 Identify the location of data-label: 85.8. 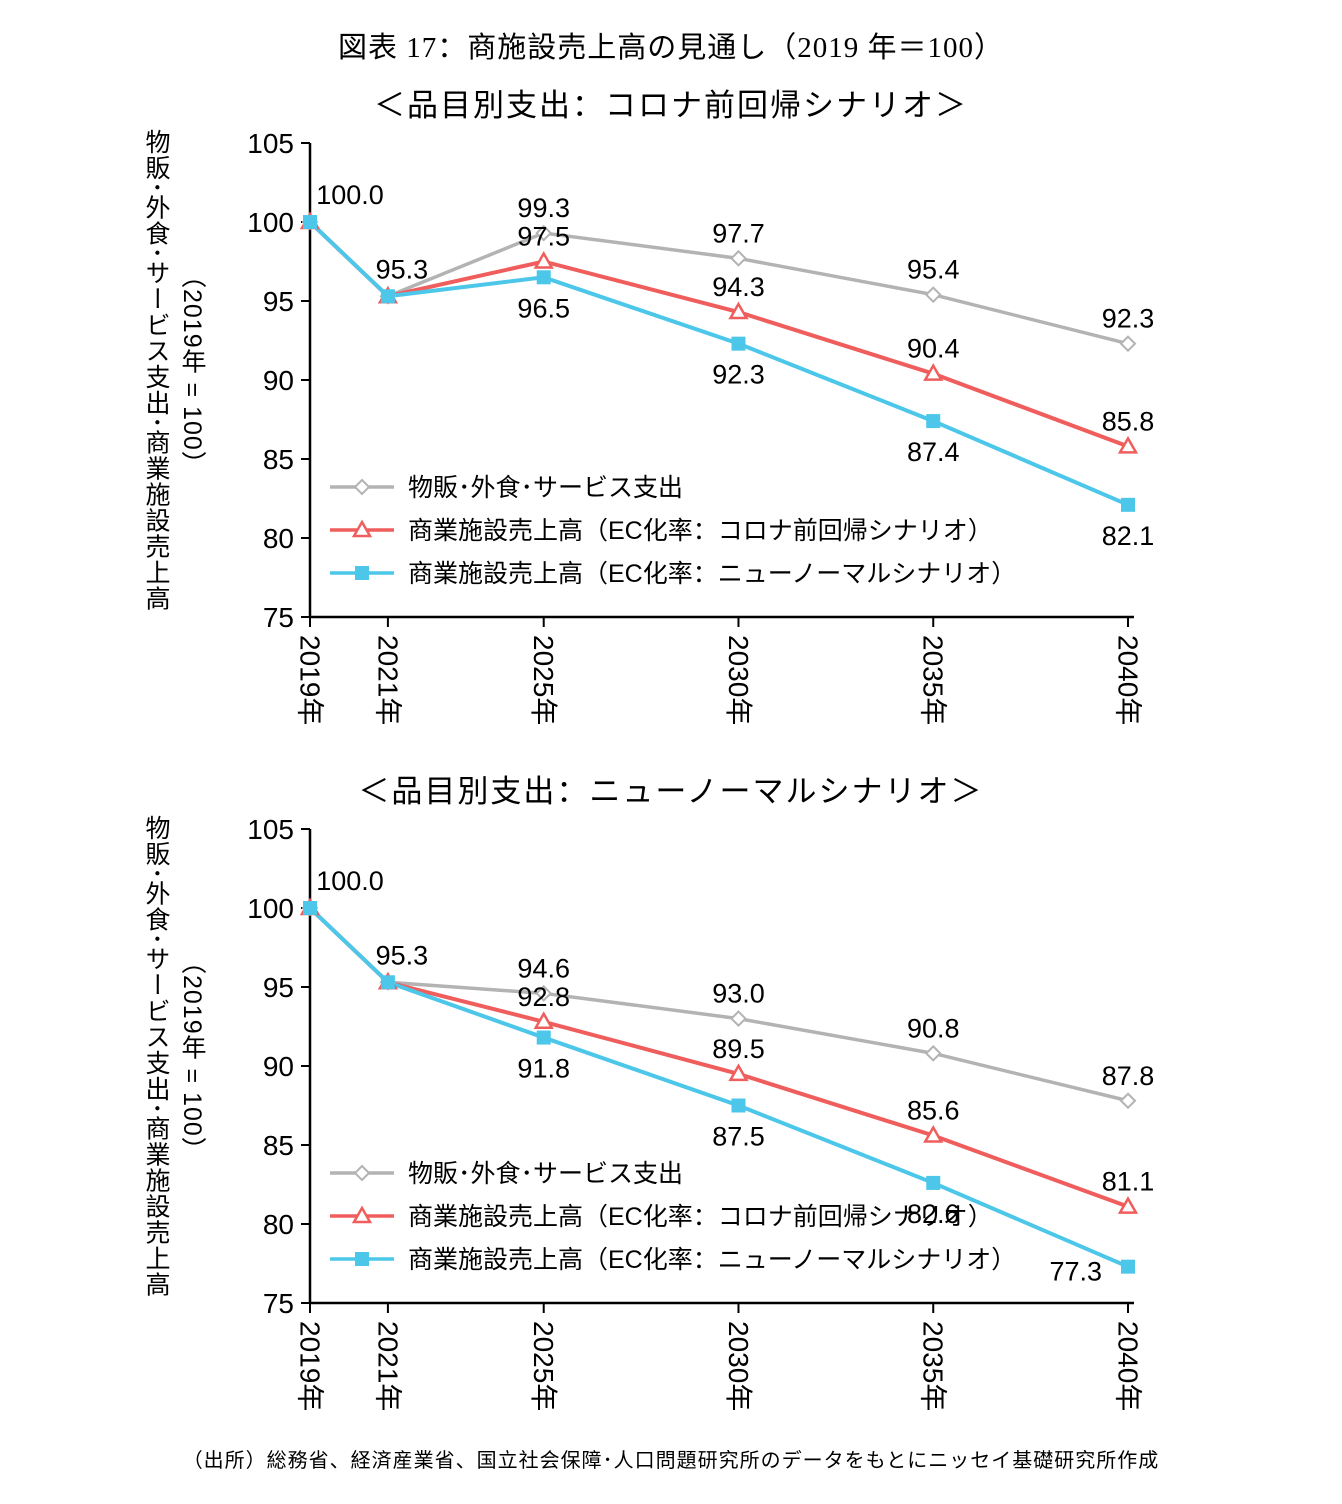
(1128, 421).